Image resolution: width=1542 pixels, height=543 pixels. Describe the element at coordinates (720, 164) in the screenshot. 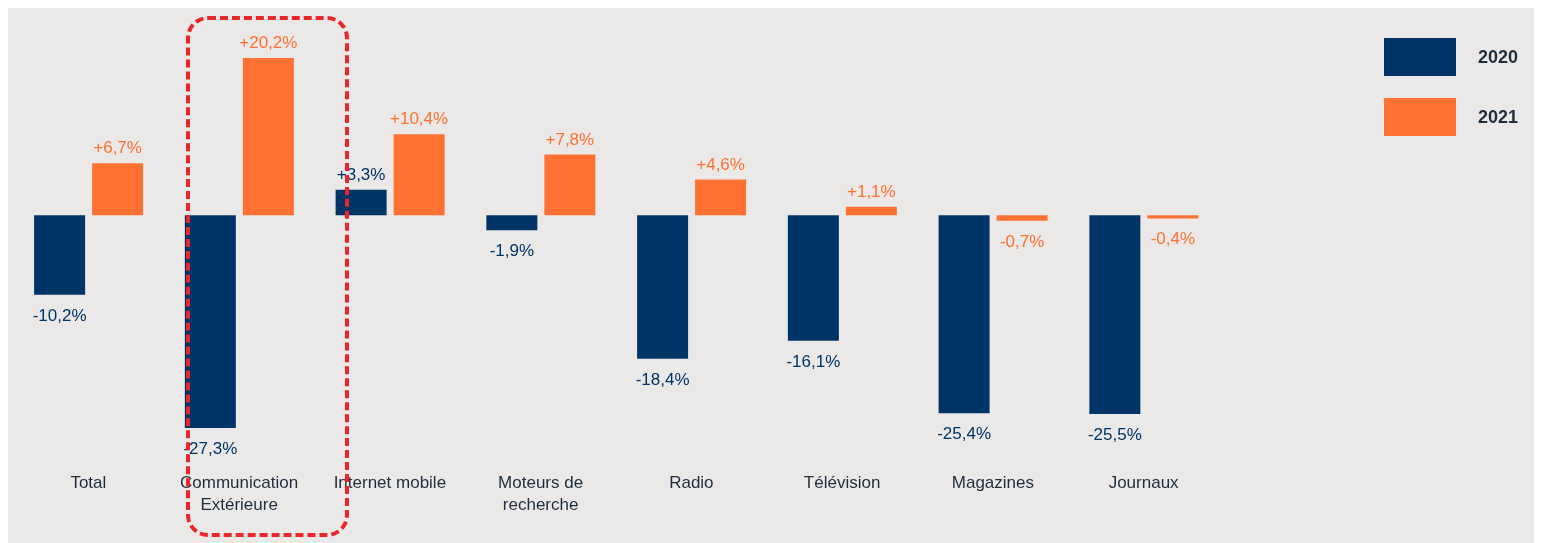

I see `data-label: +4,6%` at that location.